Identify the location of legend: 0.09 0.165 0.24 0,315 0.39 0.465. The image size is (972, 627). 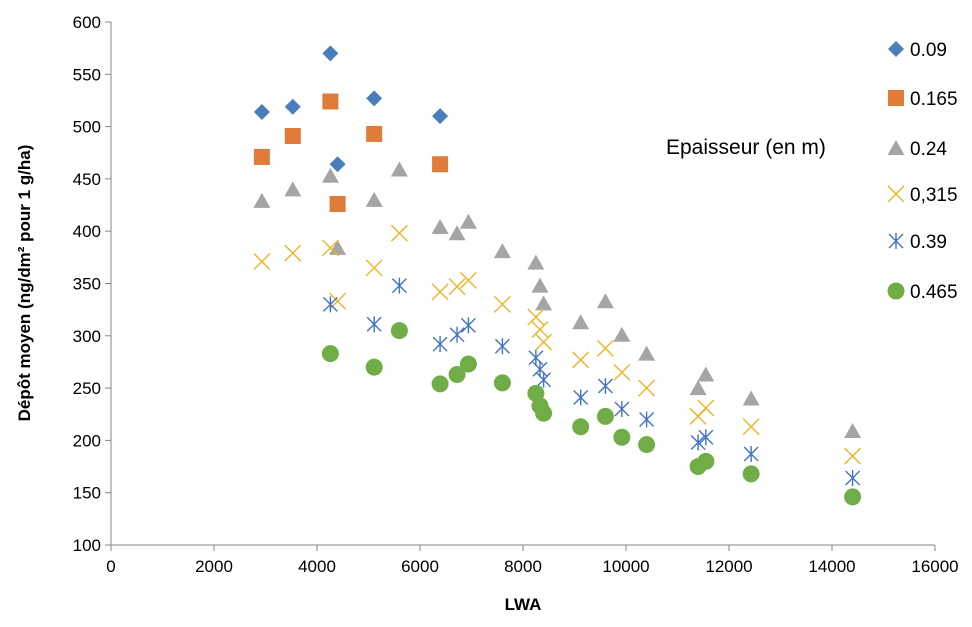
(922, 171).